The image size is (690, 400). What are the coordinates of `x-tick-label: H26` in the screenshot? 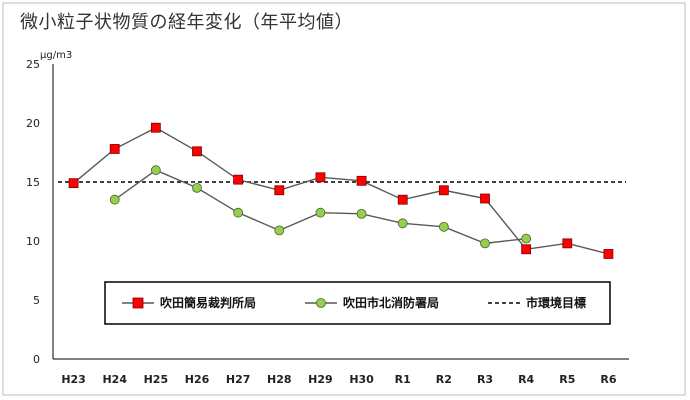 It's located at (197, 379).